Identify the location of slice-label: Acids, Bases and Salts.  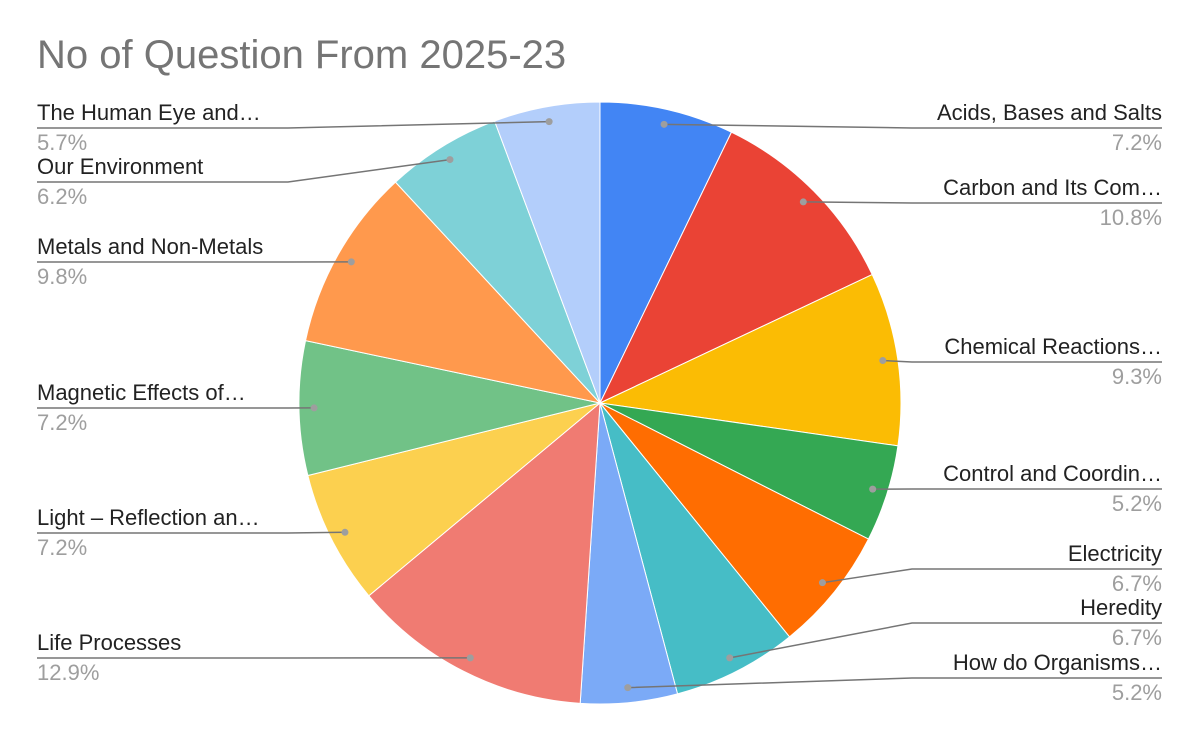
(1049, 112).